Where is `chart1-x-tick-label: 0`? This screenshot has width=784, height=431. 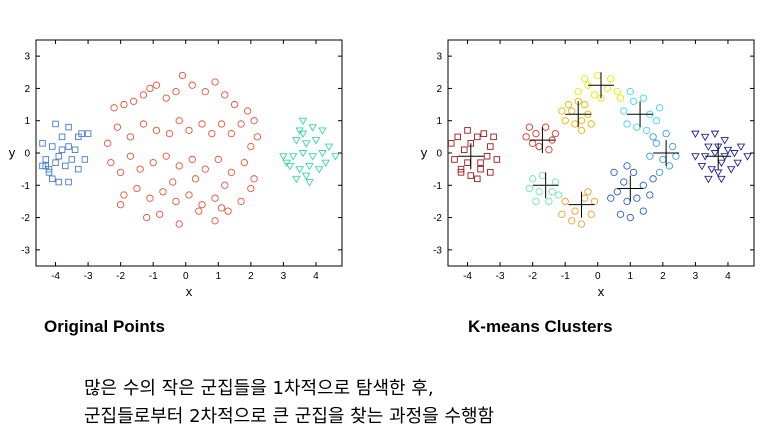 chart1-x-tick-label: 0 is located at coordinates (598, 276).